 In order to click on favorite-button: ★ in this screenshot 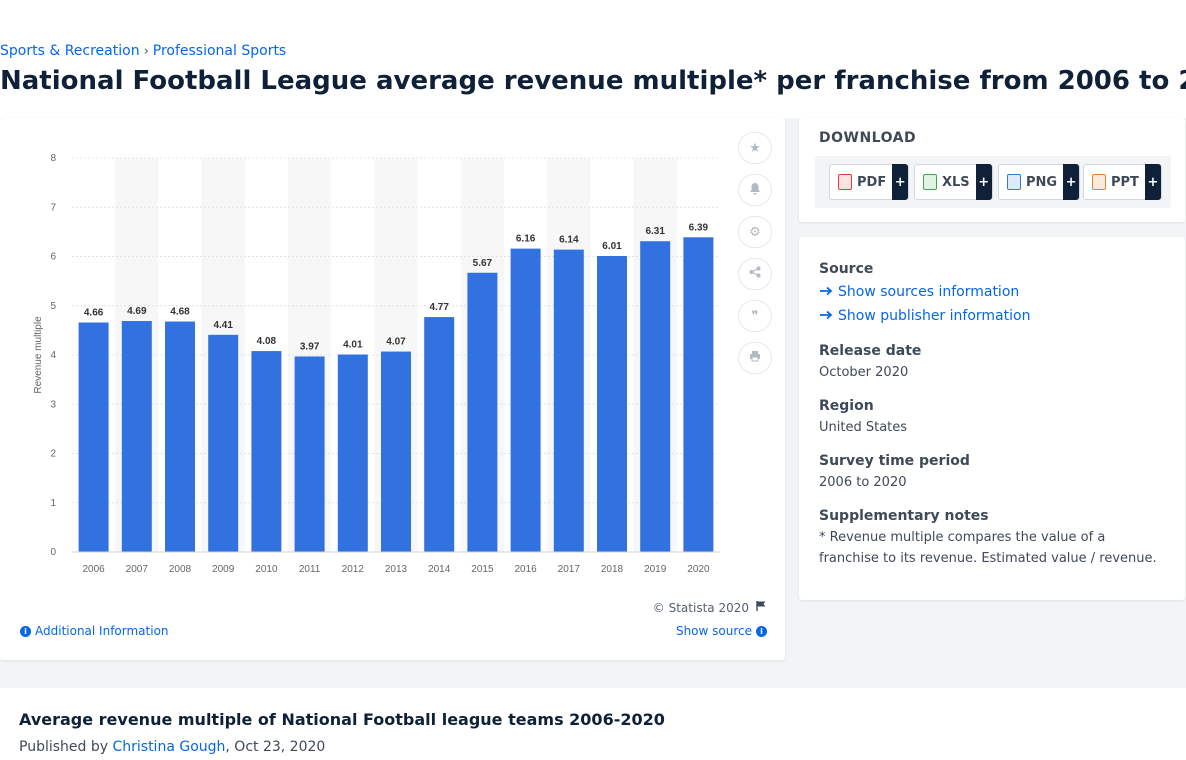, I will do `click(755, 148)`.